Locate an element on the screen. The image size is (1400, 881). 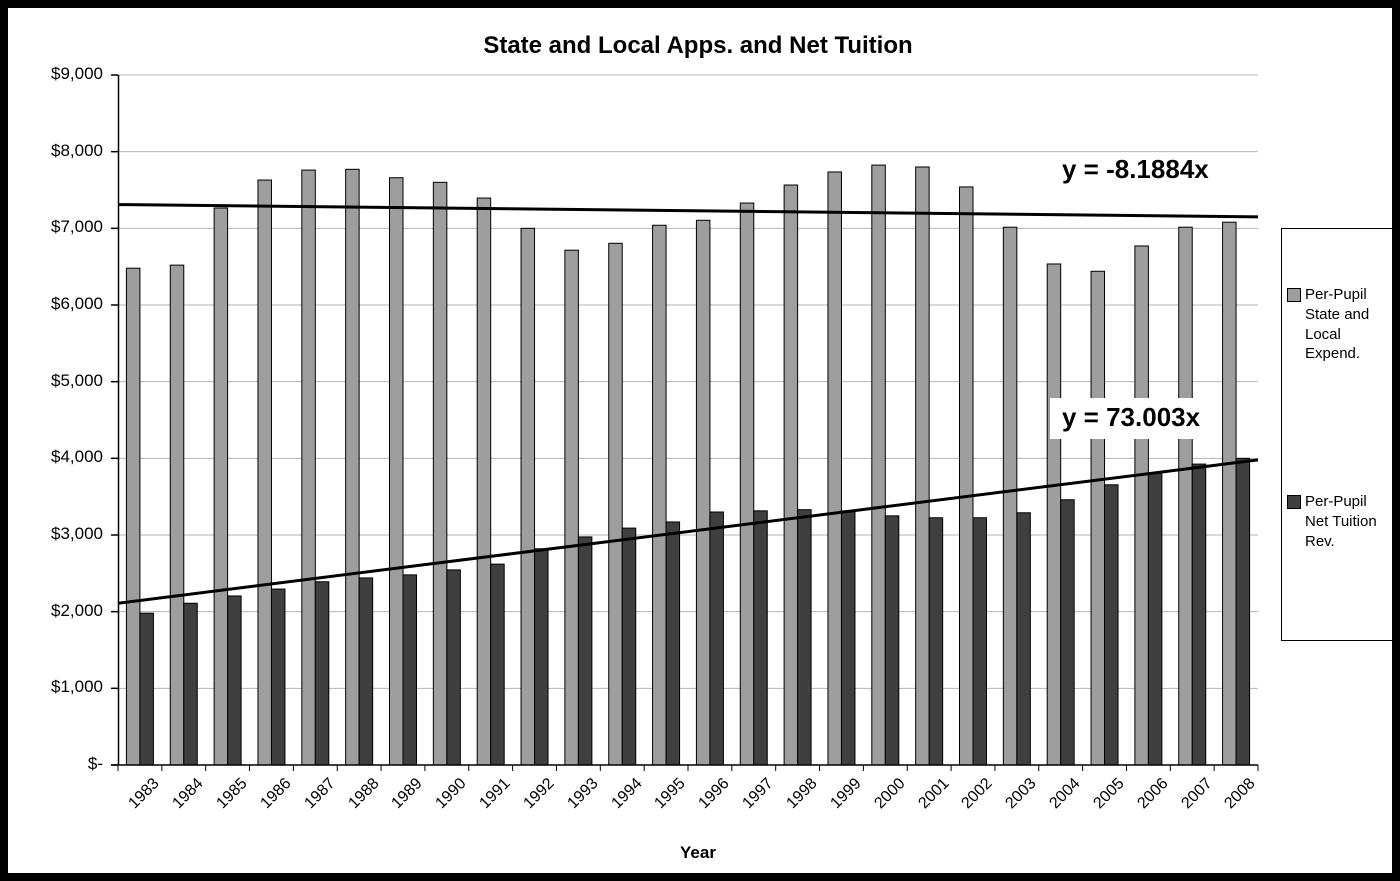
expend-bar-1986 is located at coordinates (264, 472).